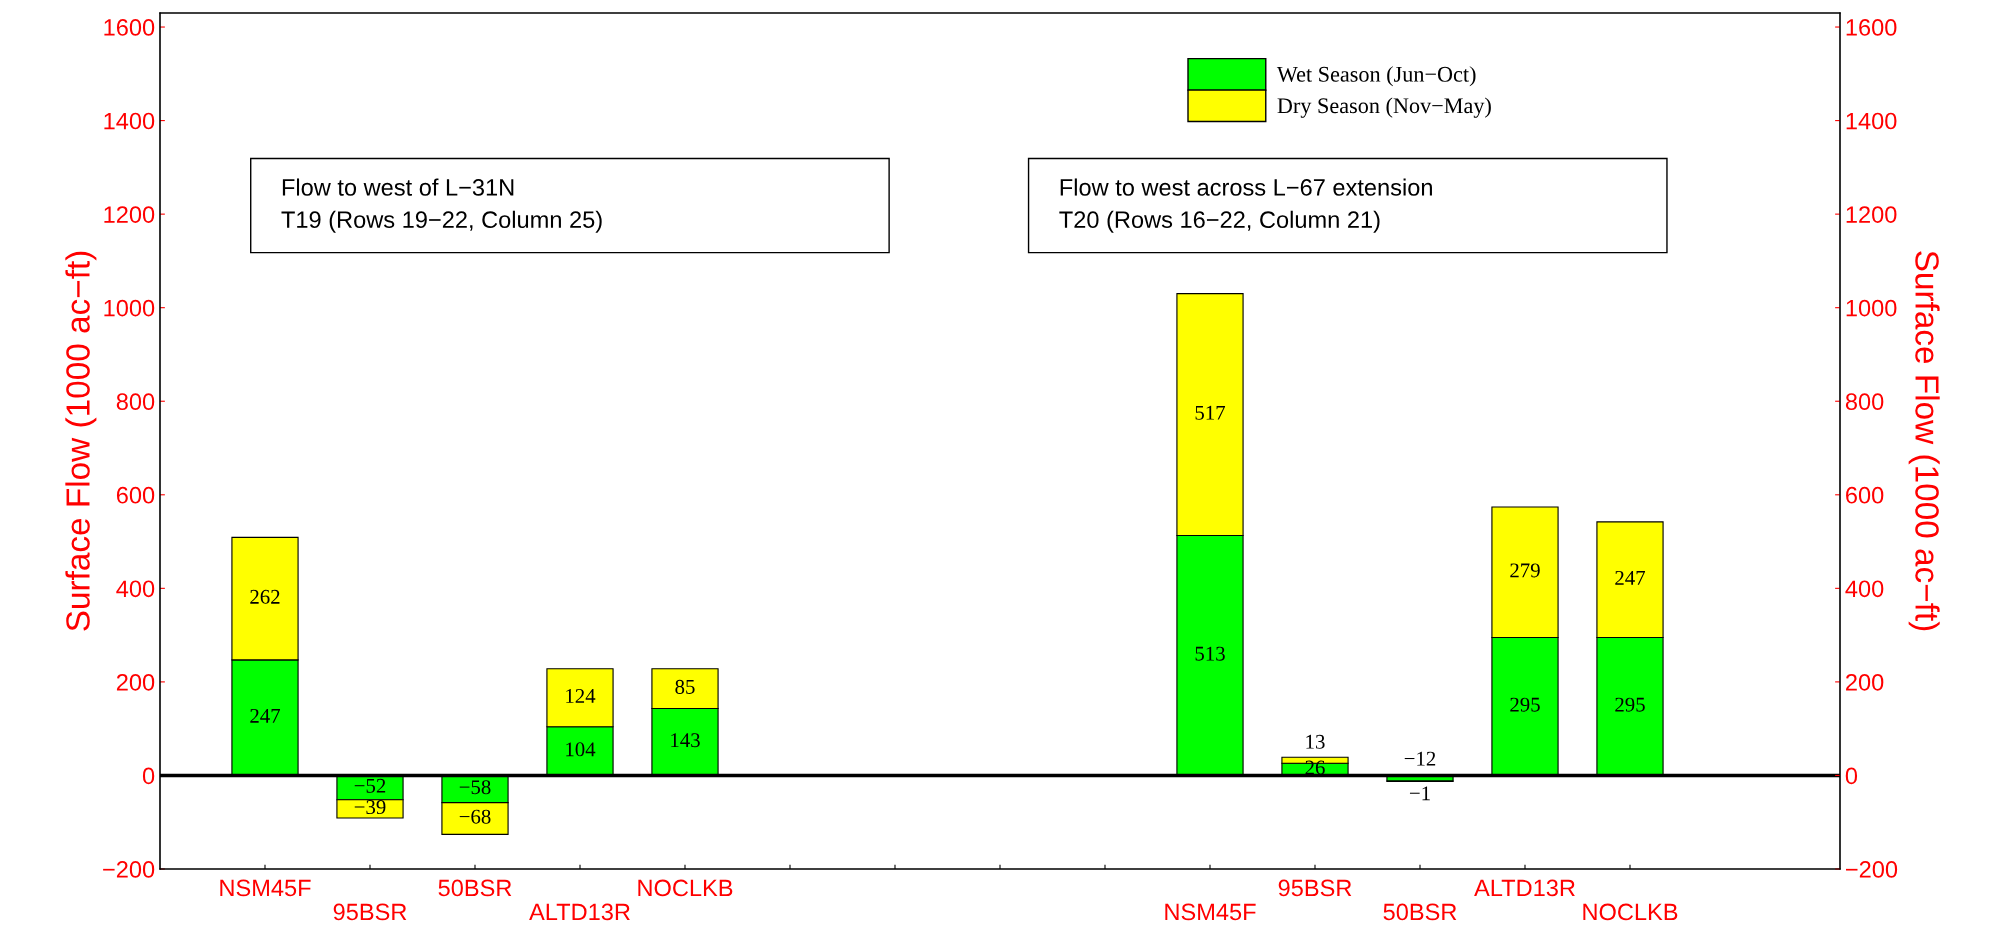 This screenshot has height=949, width=2003. Describe the element at coordinates (135, 682) in the screenshot. I see `y-tick-label: 200` at that location.